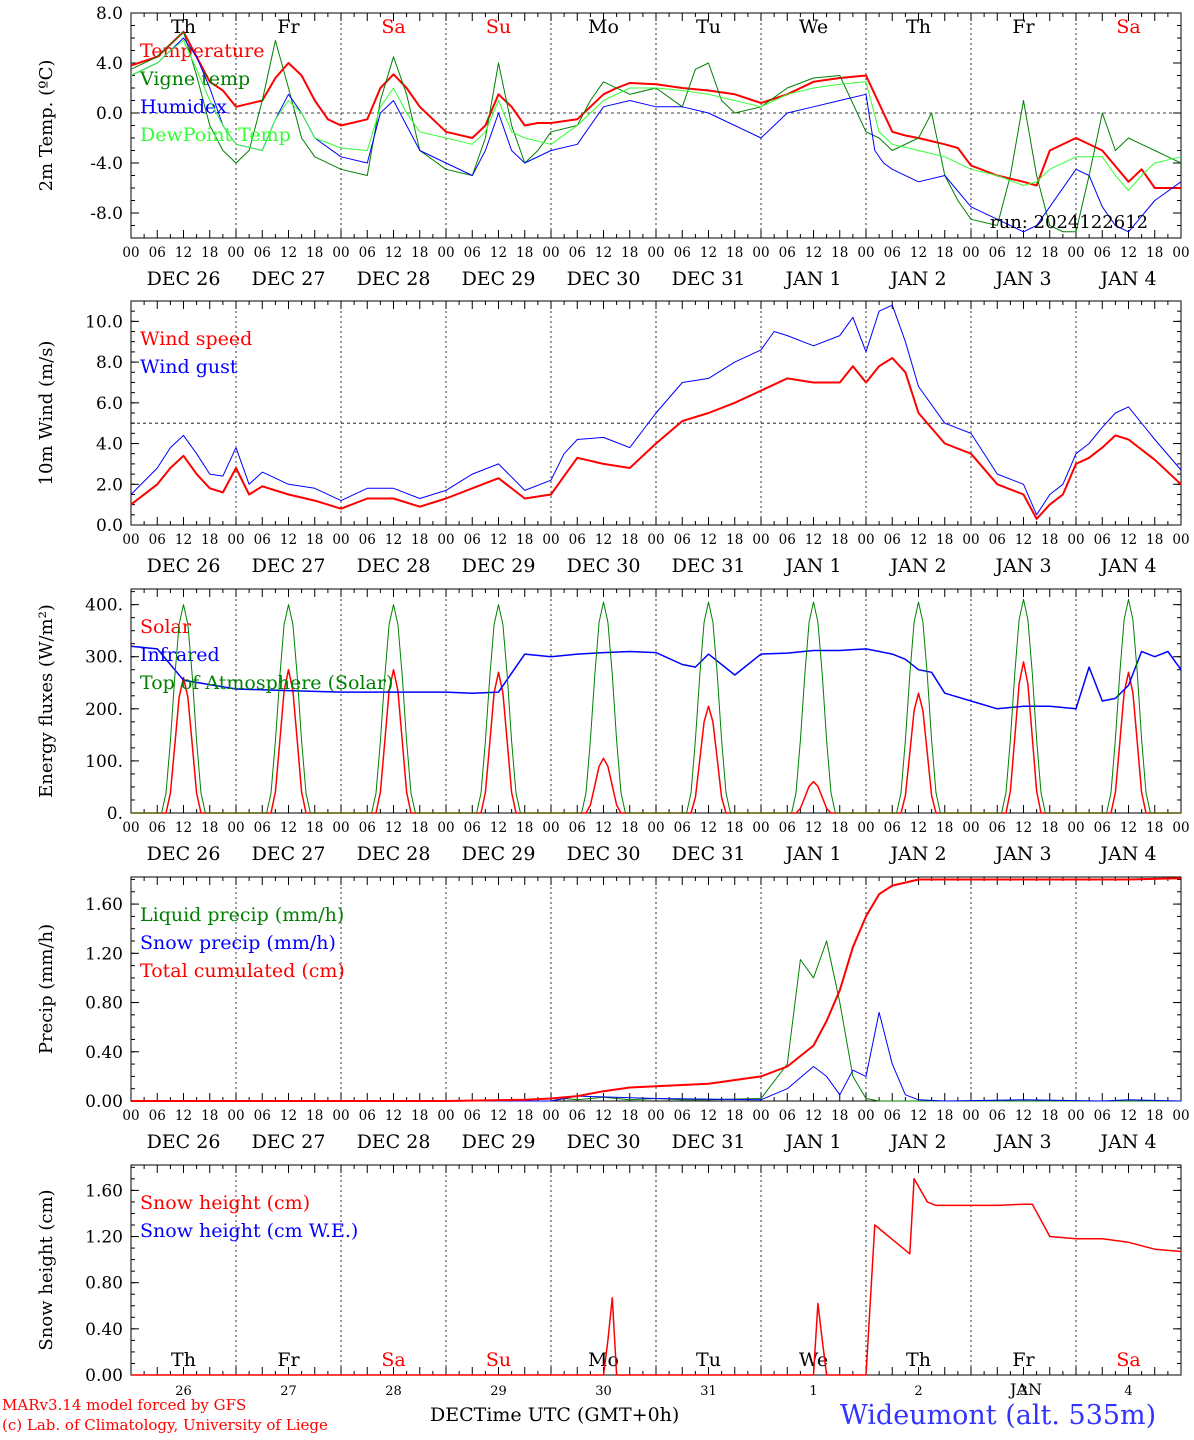 The width and height of the screenshot is (1194, 1440). What do you see at coordinates (184, 1142) in the screenshot?
I see `x-date-label: DEC 26` at bounding box center [184, 1142].